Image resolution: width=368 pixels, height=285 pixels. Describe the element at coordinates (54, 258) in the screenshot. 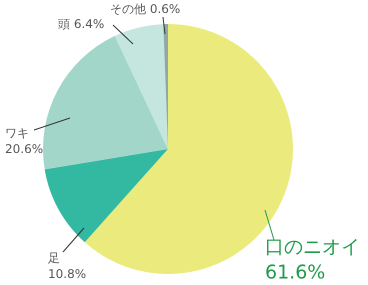

I see `slice-label: 足` at that location.